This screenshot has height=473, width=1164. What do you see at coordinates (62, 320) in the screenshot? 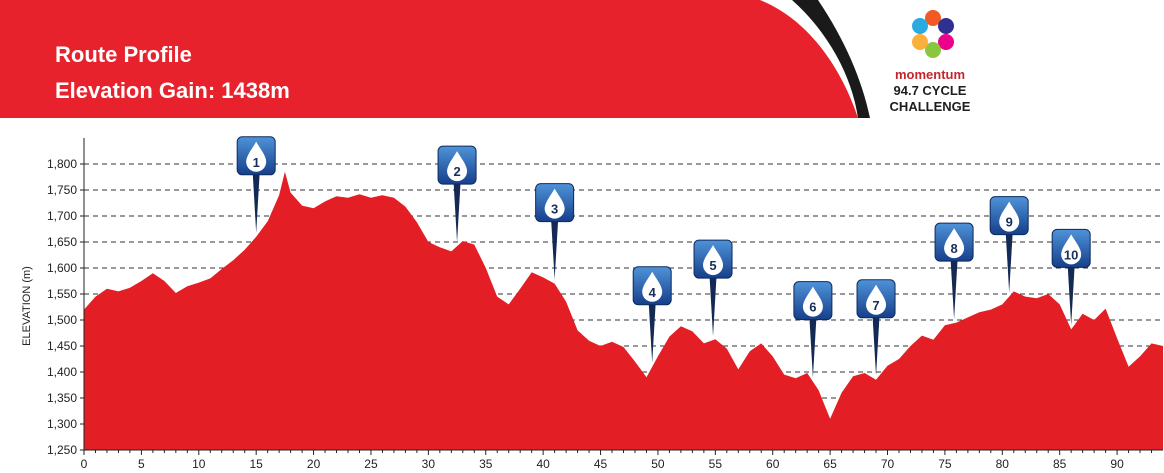
I see `y-tick-label: 1,500` at bounding box center [62, 320].